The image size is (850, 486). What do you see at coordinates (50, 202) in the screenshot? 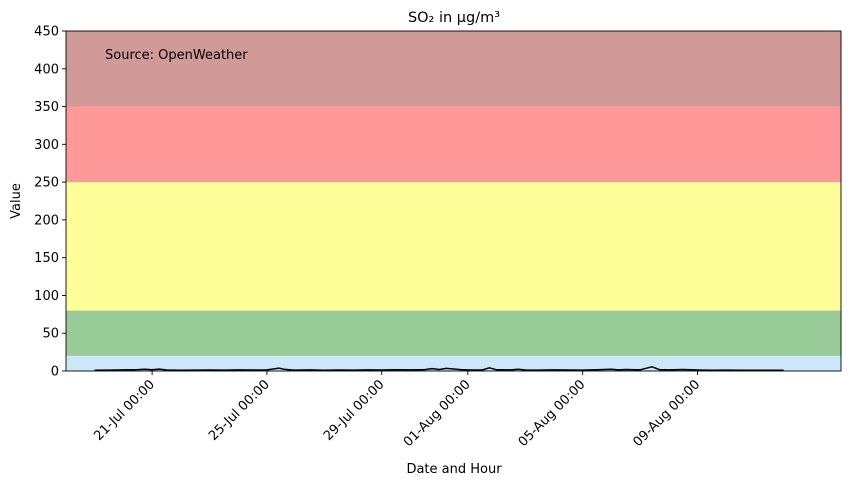
I see `y-axis: 0 50 100 150 200 250 300 350 400 450` at bounding box center [50, 202].